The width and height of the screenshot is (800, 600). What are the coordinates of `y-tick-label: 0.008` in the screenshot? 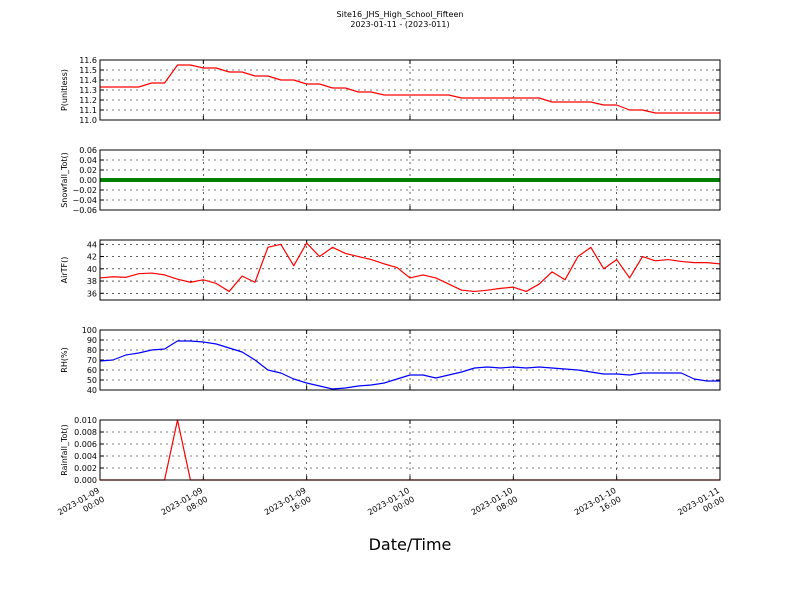 It's located at (85, 432).